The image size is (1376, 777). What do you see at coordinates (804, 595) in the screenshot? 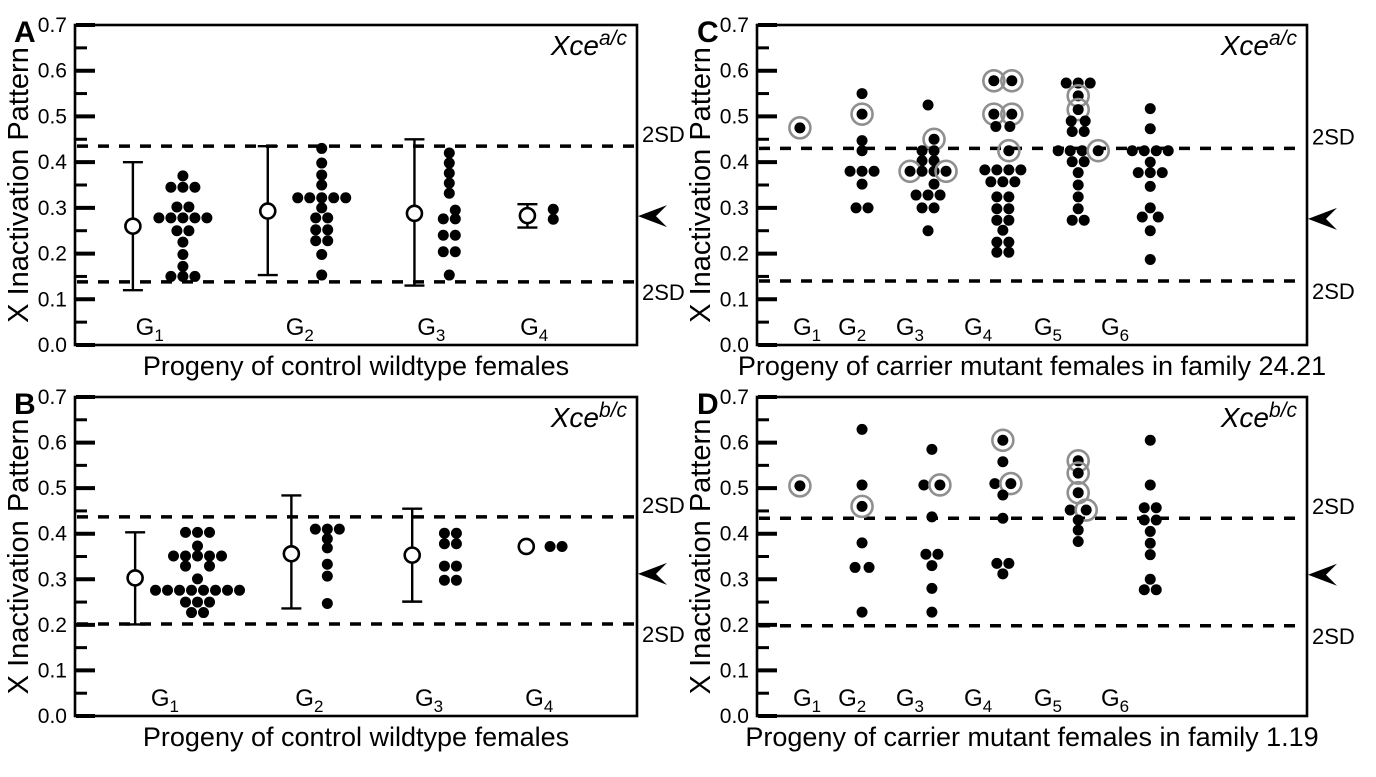
I see `group-G1: G1` at bounding box center [804, 595].